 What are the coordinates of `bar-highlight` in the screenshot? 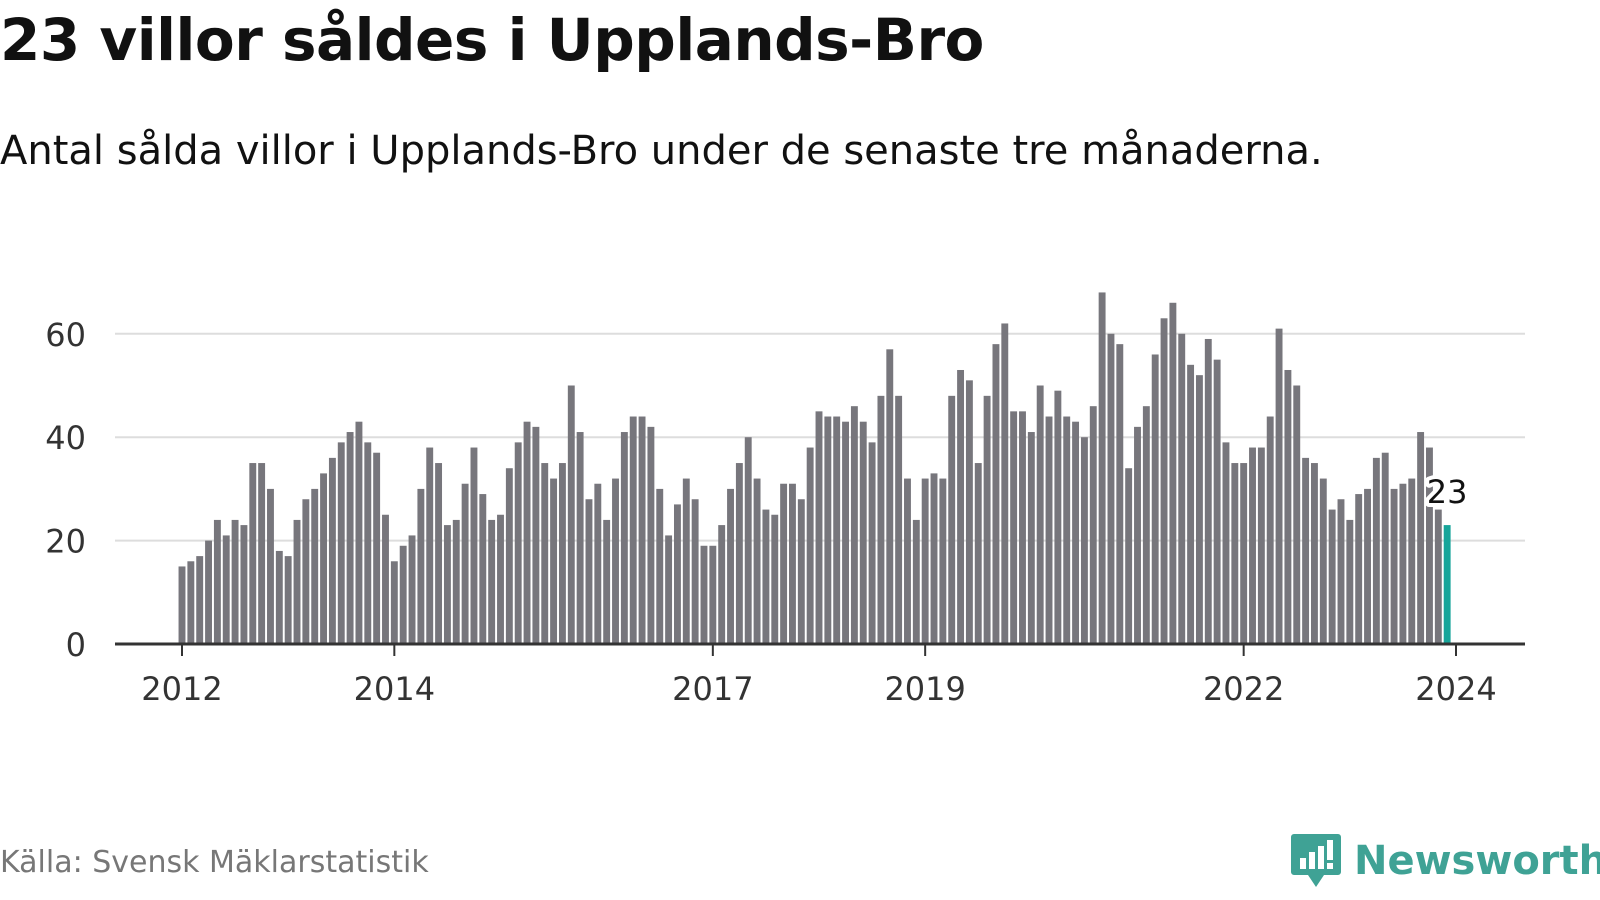 It's located at (1447, 584).